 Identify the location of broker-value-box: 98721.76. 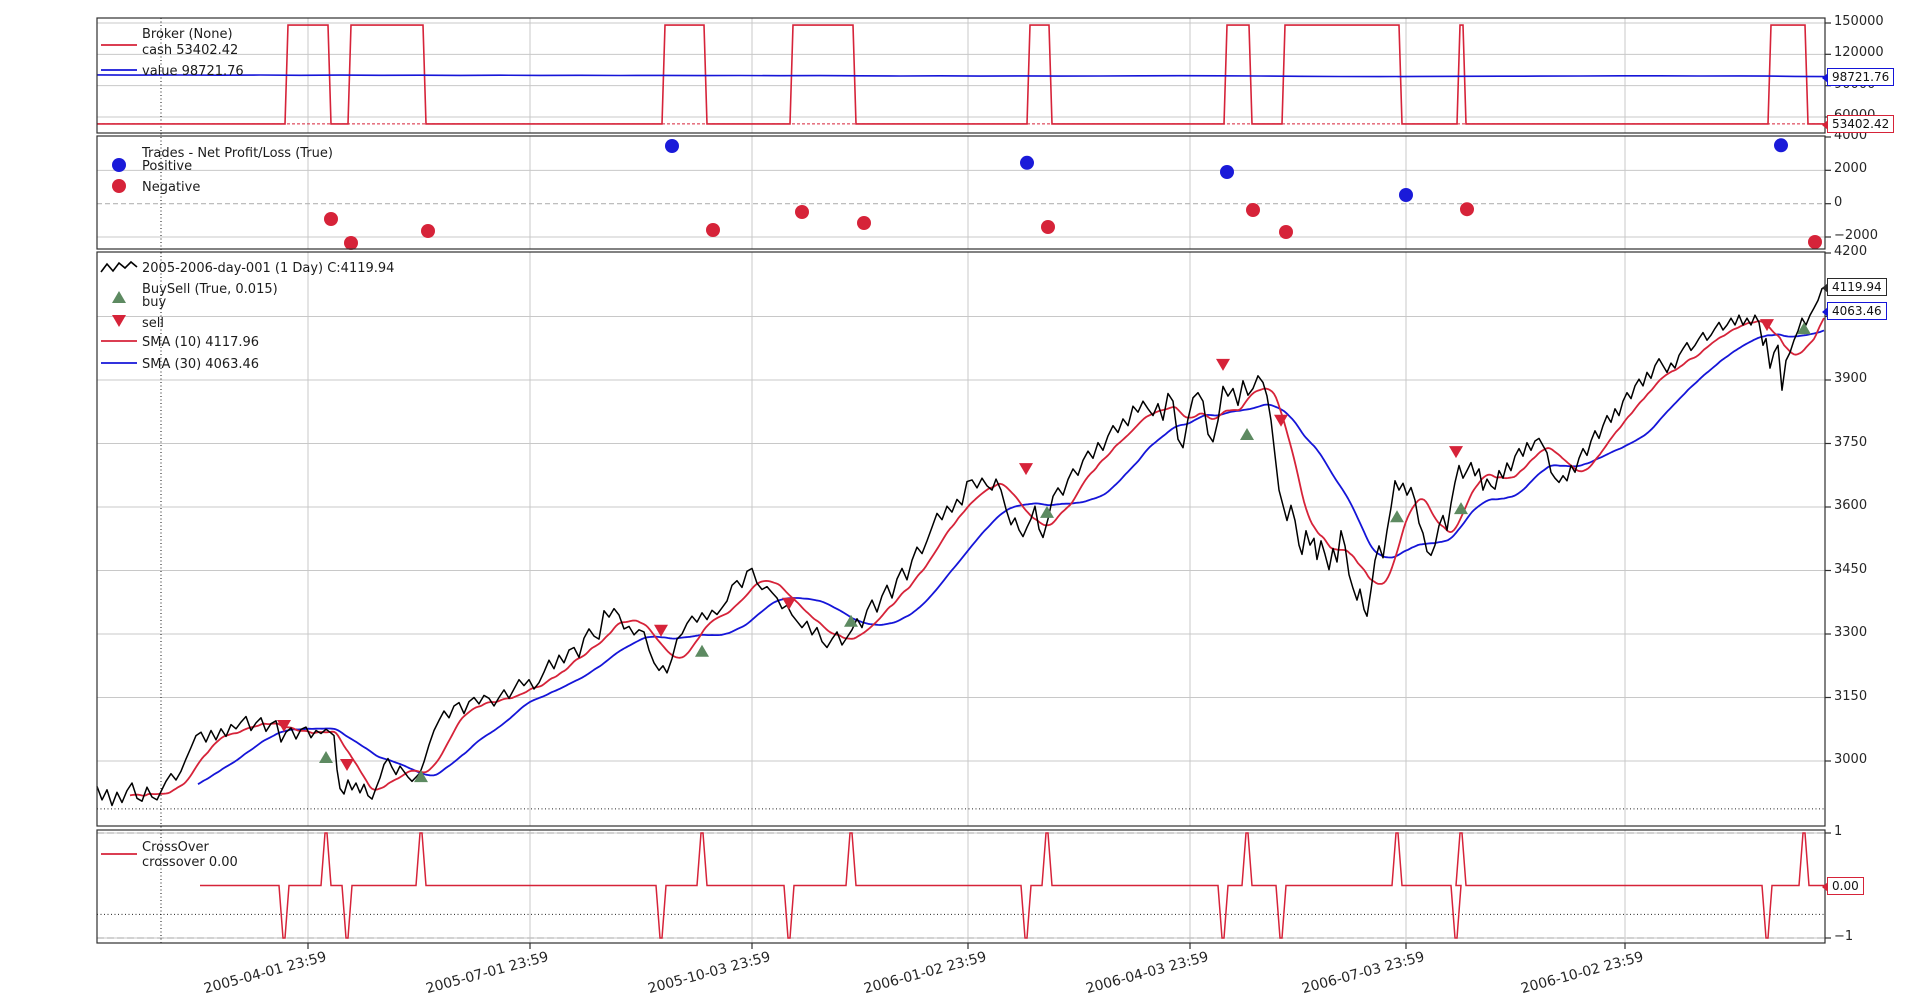
(1858, 77).